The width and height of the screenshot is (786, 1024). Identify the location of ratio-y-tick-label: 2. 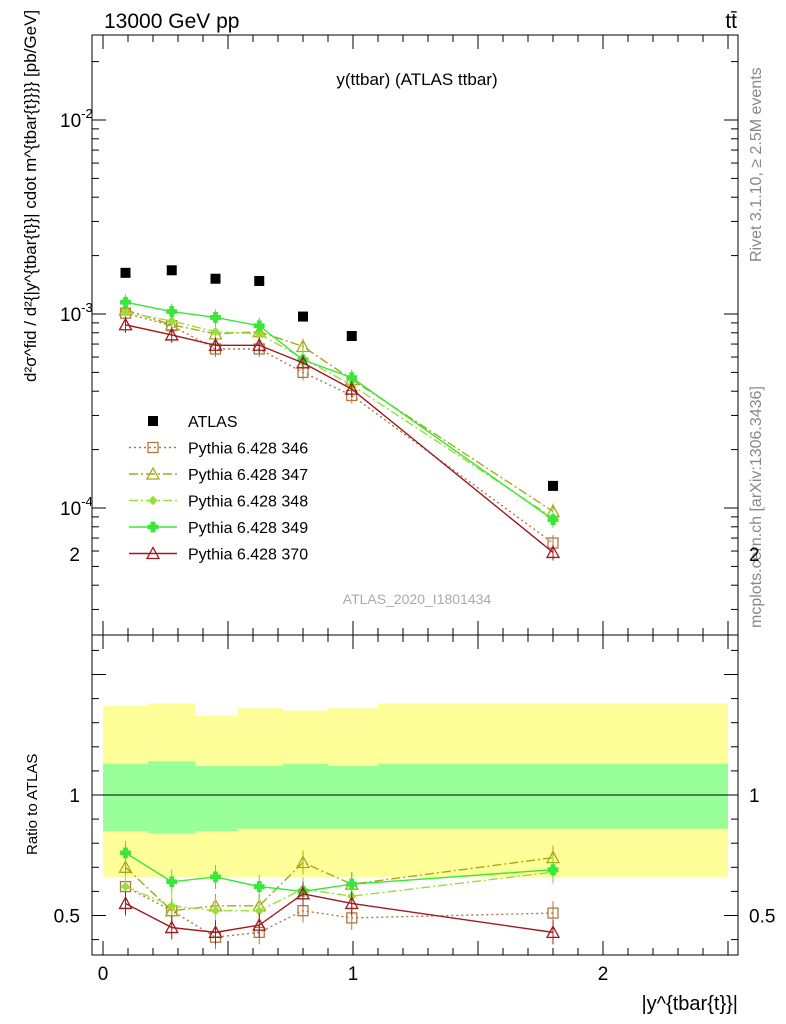
(74, 555).